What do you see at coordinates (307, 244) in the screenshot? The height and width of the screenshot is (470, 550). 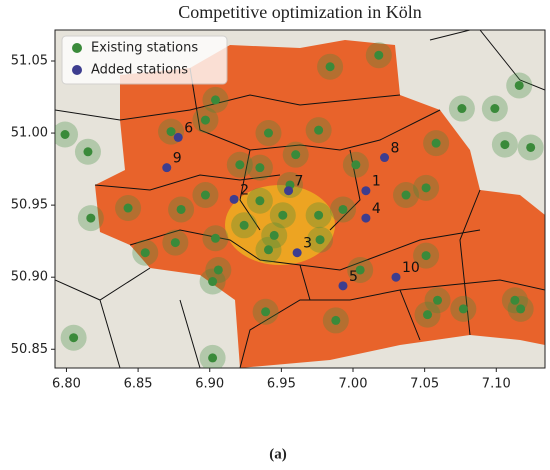 I see `station-number: 3` at bounding box center [307, 244].